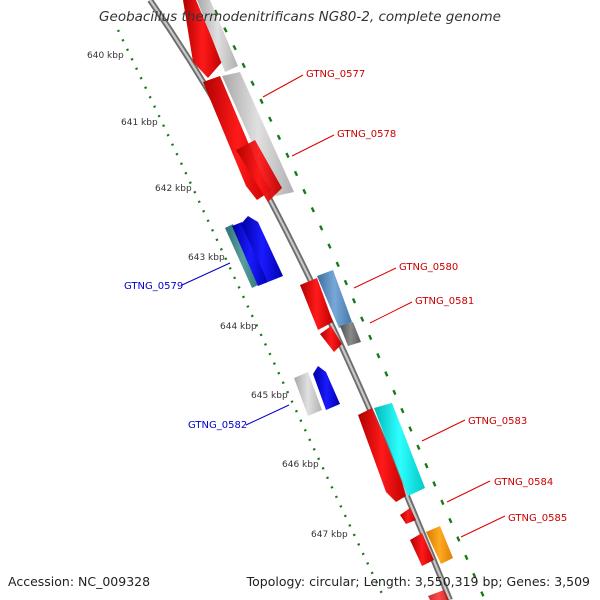  Describe the element at coordinates (300, 465) in the screenshot. I see `scale-label: 646 kbp` at that location.